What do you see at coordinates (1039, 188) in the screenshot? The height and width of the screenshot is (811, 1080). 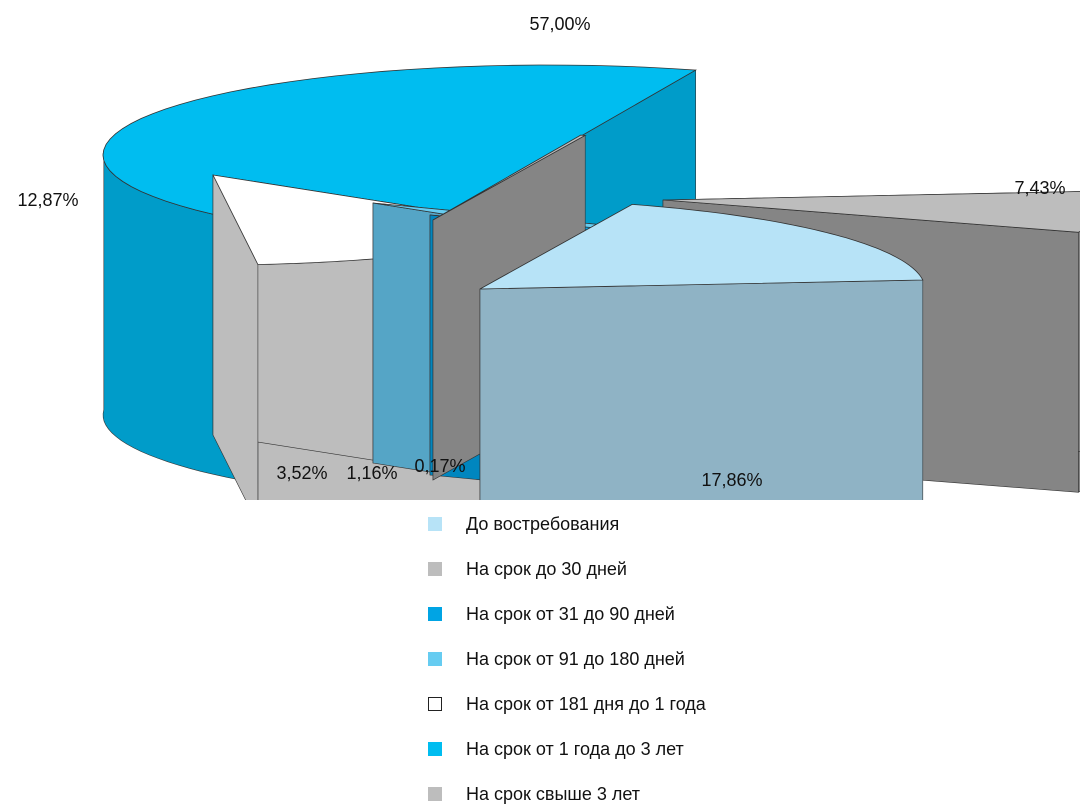 I see `slice-value-label: 7,43%` at bounding box center [1039, 188].